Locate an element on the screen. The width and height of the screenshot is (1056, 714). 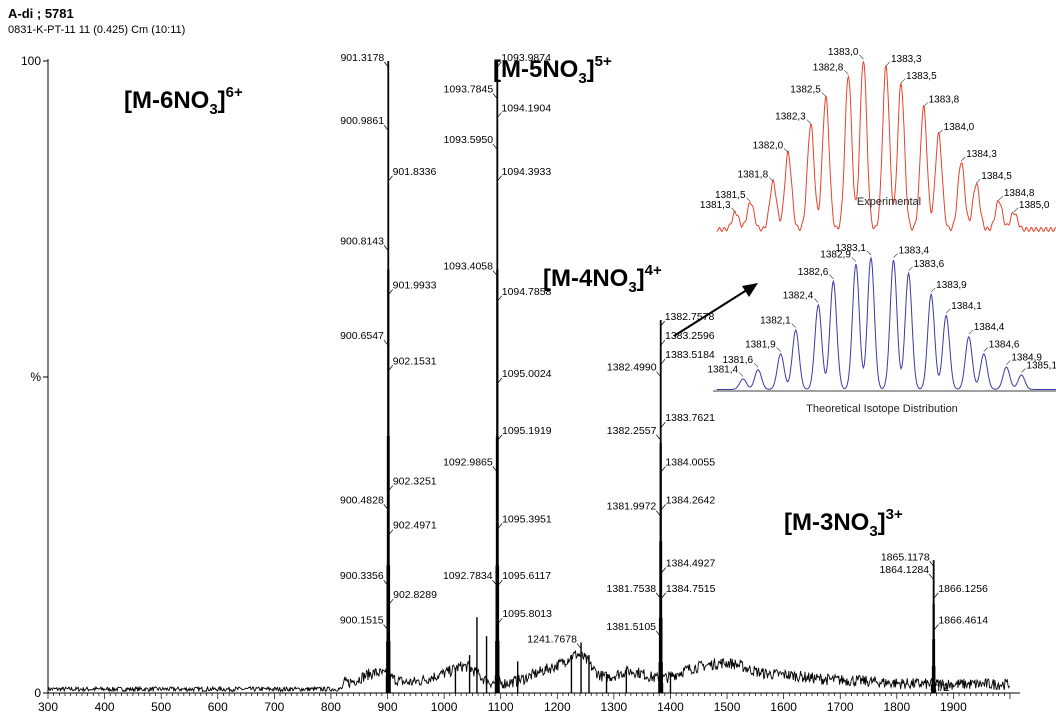
inset-peak-label: 1381,9 is located at coordinates (760, 344).